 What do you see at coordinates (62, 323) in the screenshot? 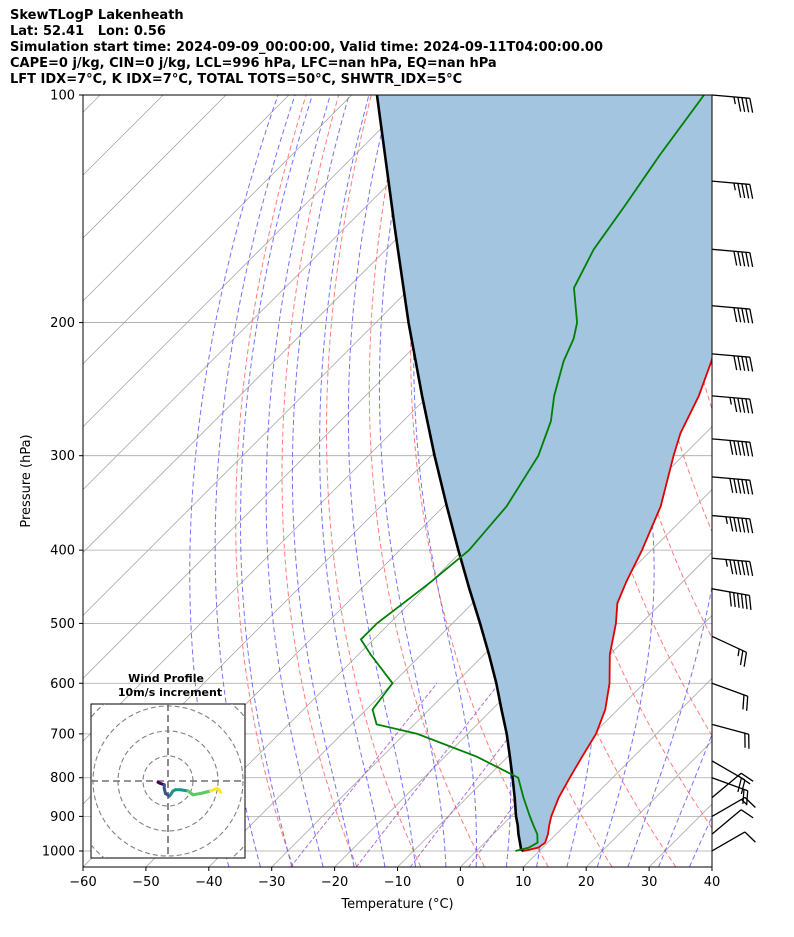
I see `y-tick-label: 200` at bounding box center [62, 323].